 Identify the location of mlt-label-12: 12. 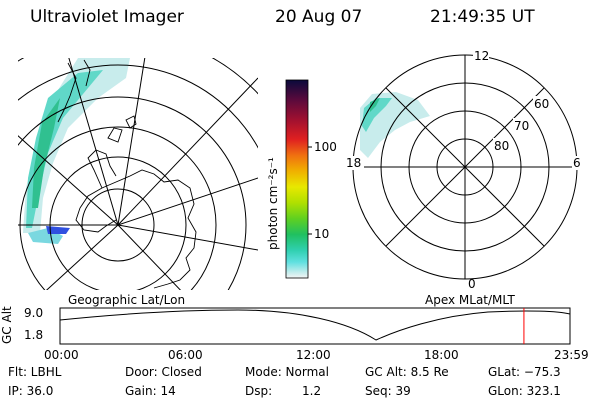
(481, 56).